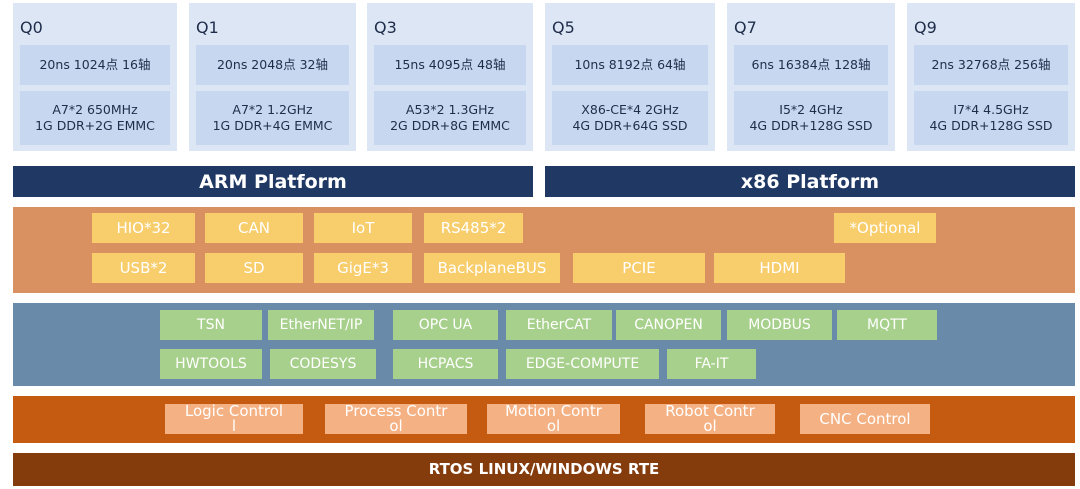 This screenshot has width=1080, height=489. I want to click on model-hardware: A7*2 1.2GHz 1G DDR+4G EMMC, so click(272, 118).